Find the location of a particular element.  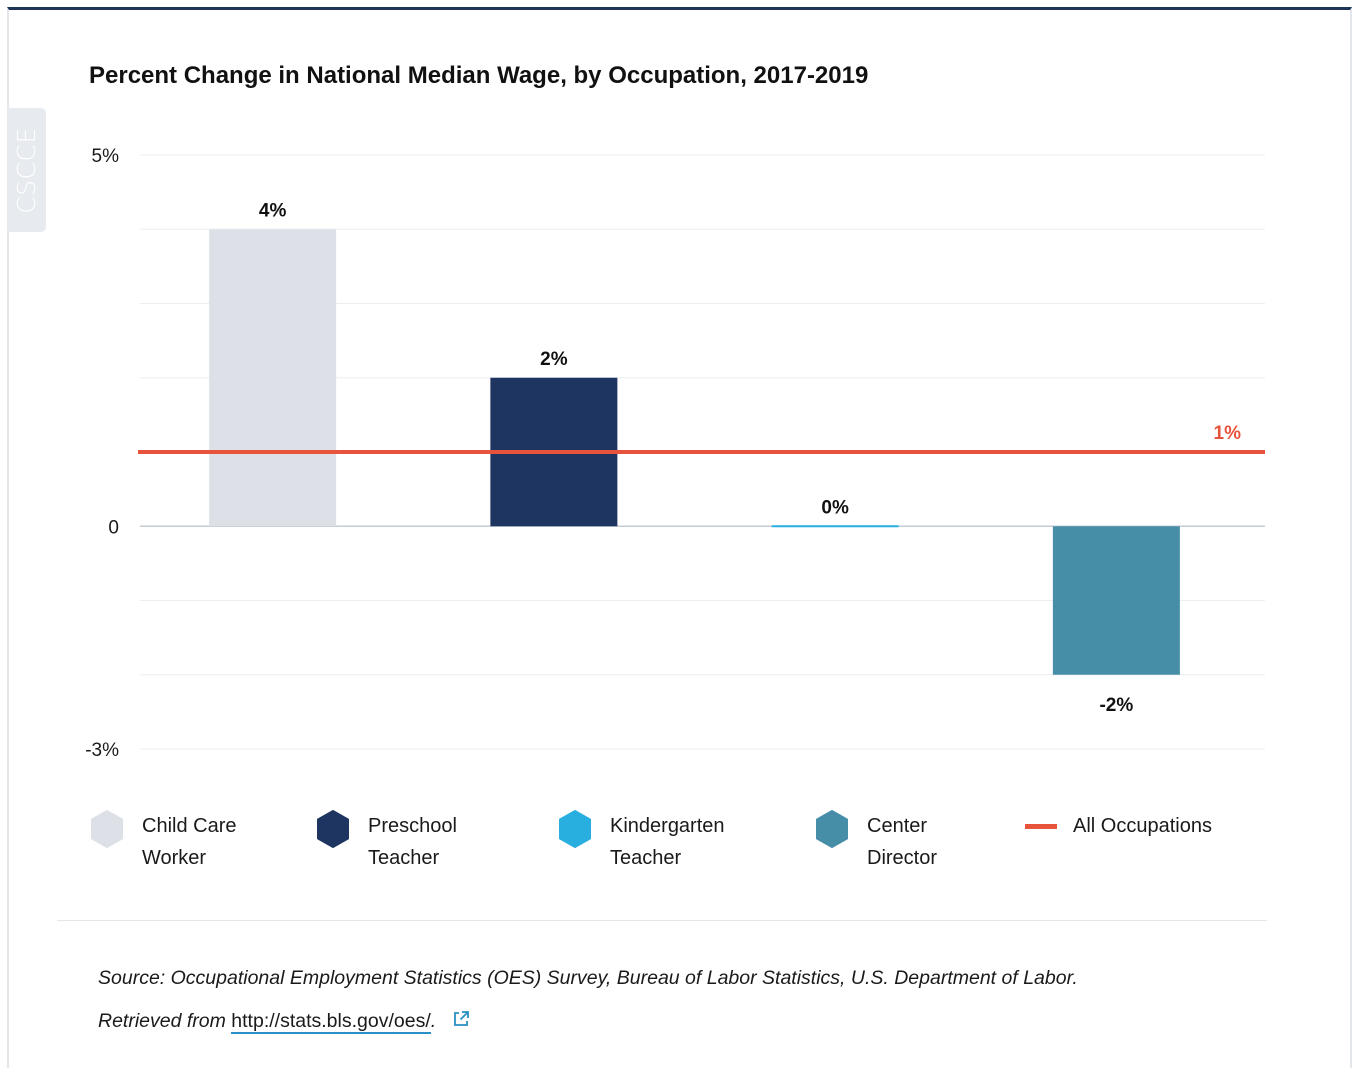

legend-label-line1: Center is located at coordinates (897, 826).